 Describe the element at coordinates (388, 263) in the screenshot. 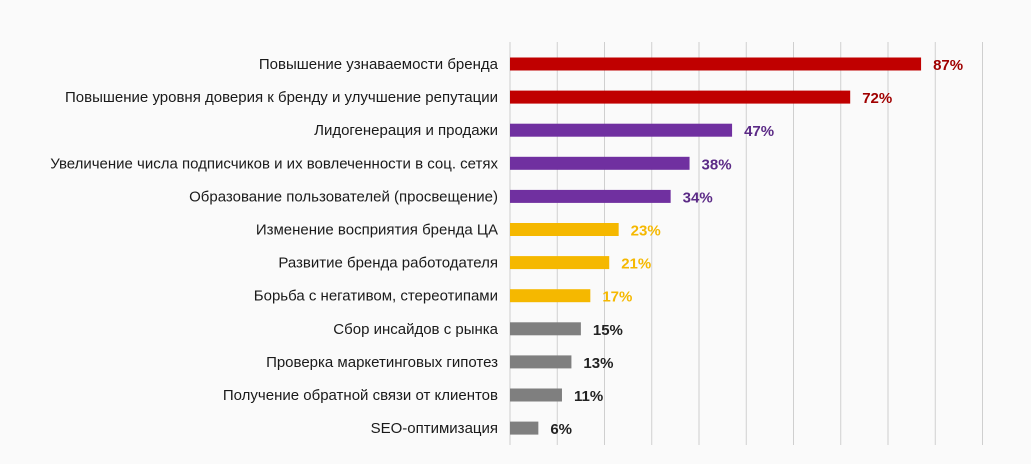

I see `category-label-7: Развитие бренда работодателя` at that location.